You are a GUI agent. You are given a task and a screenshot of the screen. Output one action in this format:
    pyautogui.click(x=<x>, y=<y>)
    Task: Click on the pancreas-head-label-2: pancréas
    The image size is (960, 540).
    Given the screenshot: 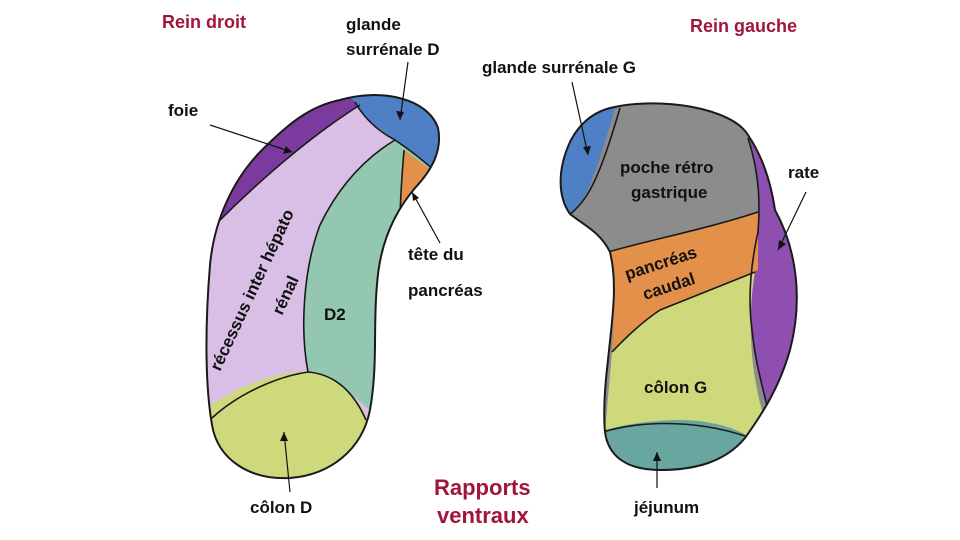 What is the action you would take?
    pyautogui.click(x=445, y=290)
    